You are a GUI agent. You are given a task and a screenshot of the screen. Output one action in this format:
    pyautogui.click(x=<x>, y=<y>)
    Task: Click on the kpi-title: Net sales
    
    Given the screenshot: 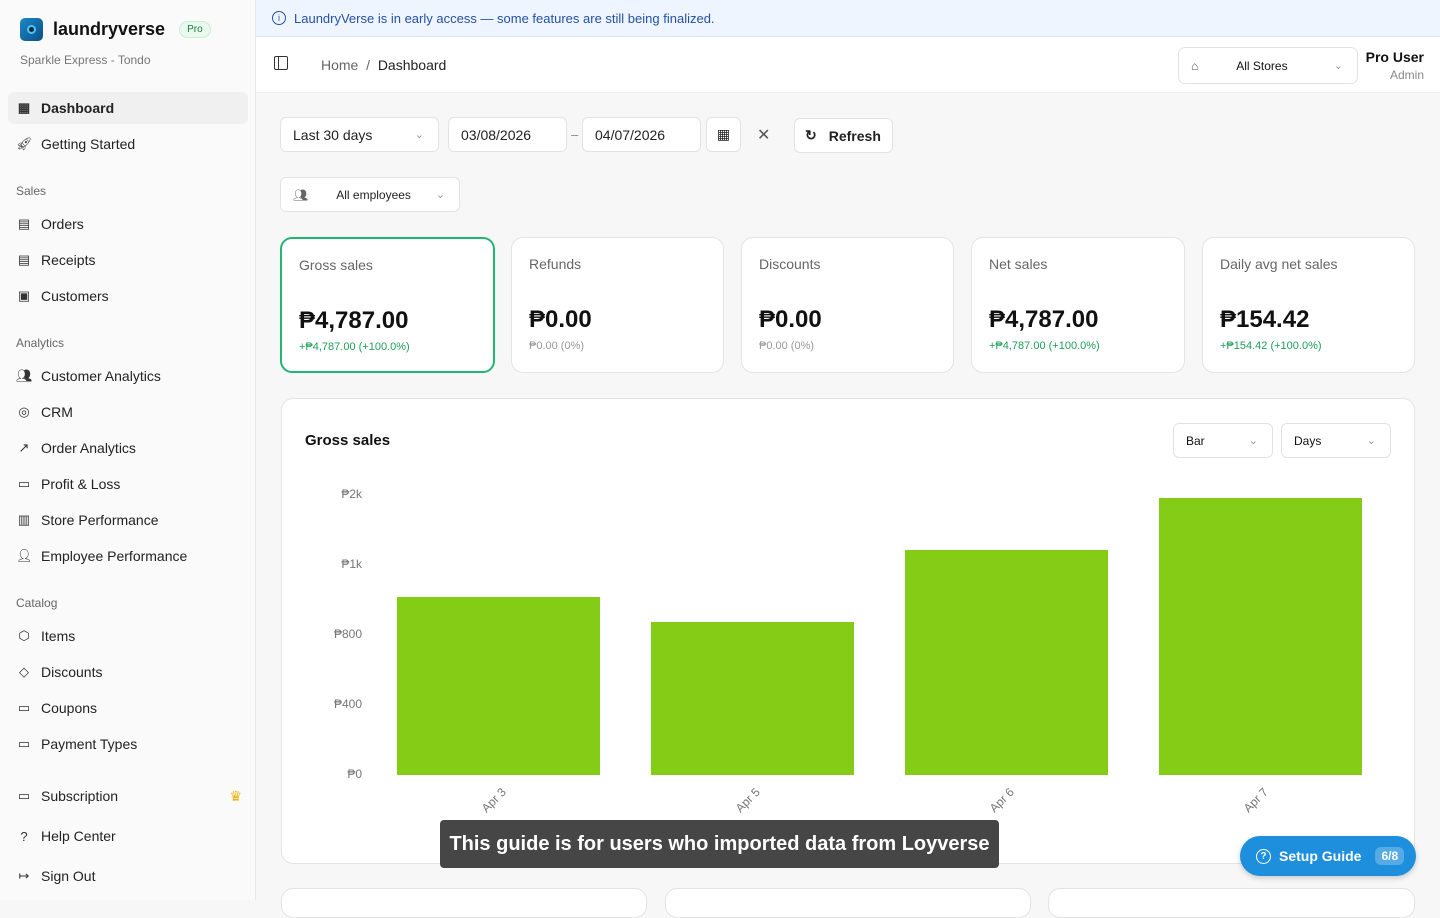 What is the action you would take?
    pyautogui.click(x=1018, y=264)
    